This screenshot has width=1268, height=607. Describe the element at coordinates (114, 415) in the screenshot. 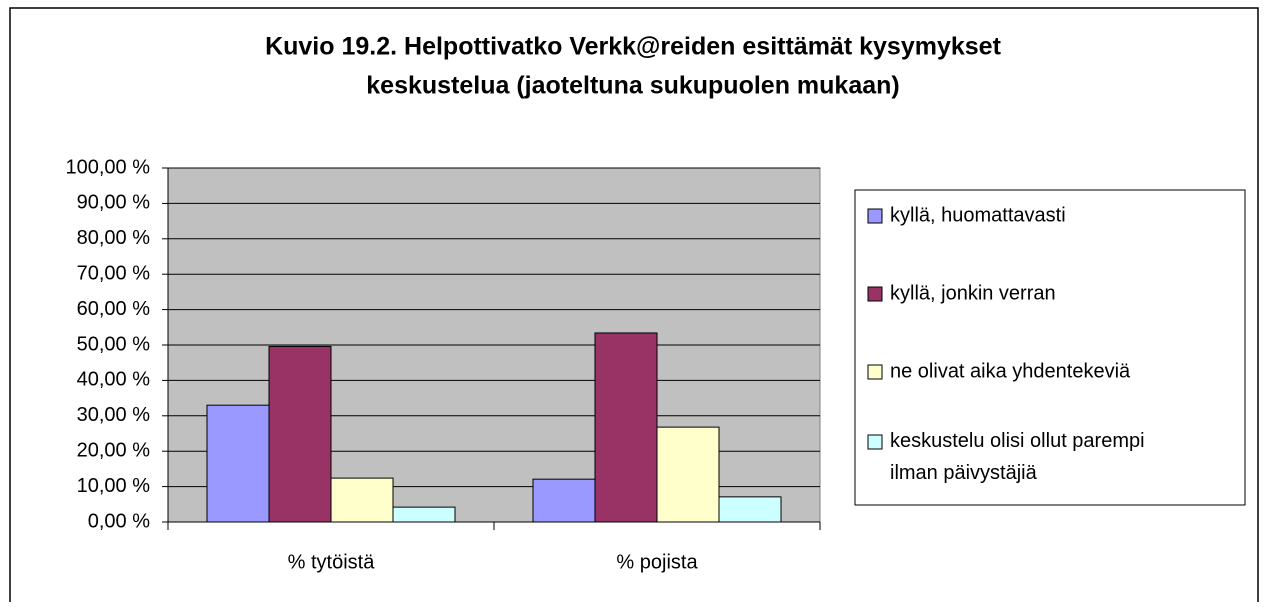

I see `y-tick-label: 30,00 %` at that location.